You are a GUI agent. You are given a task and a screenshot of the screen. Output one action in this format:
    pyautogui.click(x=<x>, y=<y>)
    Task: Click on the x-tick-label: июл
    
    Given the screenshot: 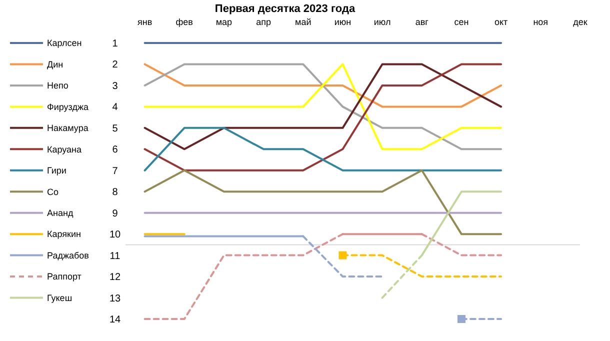 What is the action you would take?
    pyautogui.click(x=382, y=22)
    